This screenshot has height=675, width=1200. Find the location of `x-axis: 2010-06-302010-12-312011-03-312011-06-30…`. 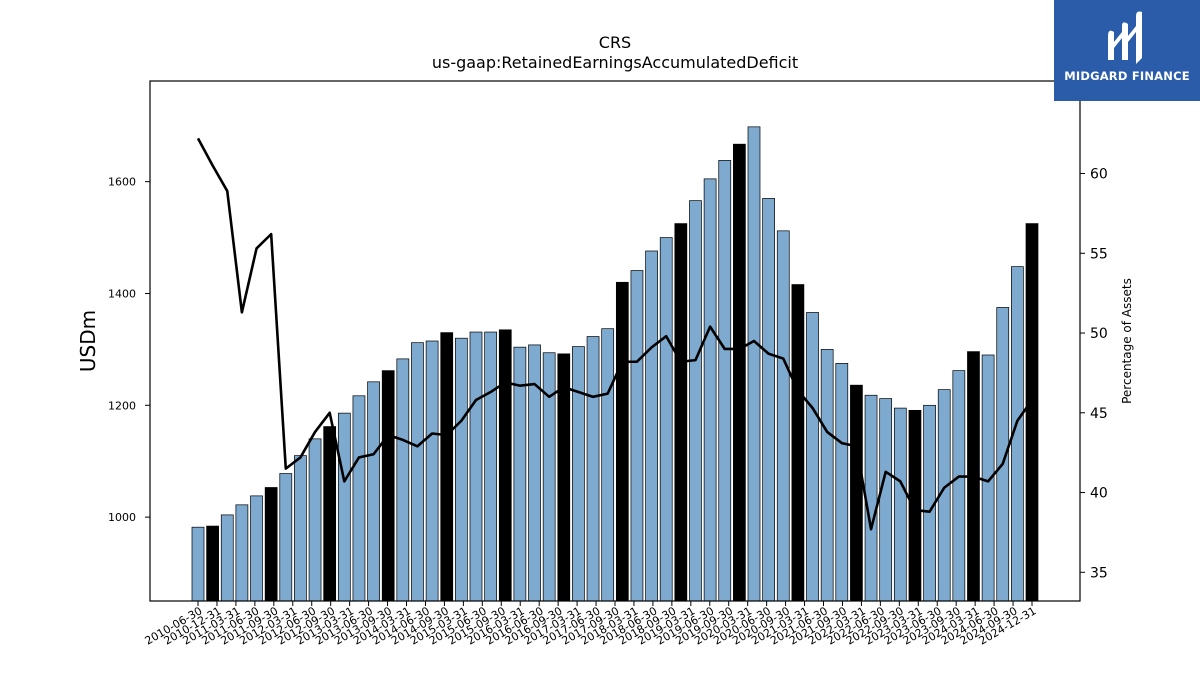

x-axis: 2010-06-302010-12-312011-03-312011-06-30… is located at coordinates (591, 624).